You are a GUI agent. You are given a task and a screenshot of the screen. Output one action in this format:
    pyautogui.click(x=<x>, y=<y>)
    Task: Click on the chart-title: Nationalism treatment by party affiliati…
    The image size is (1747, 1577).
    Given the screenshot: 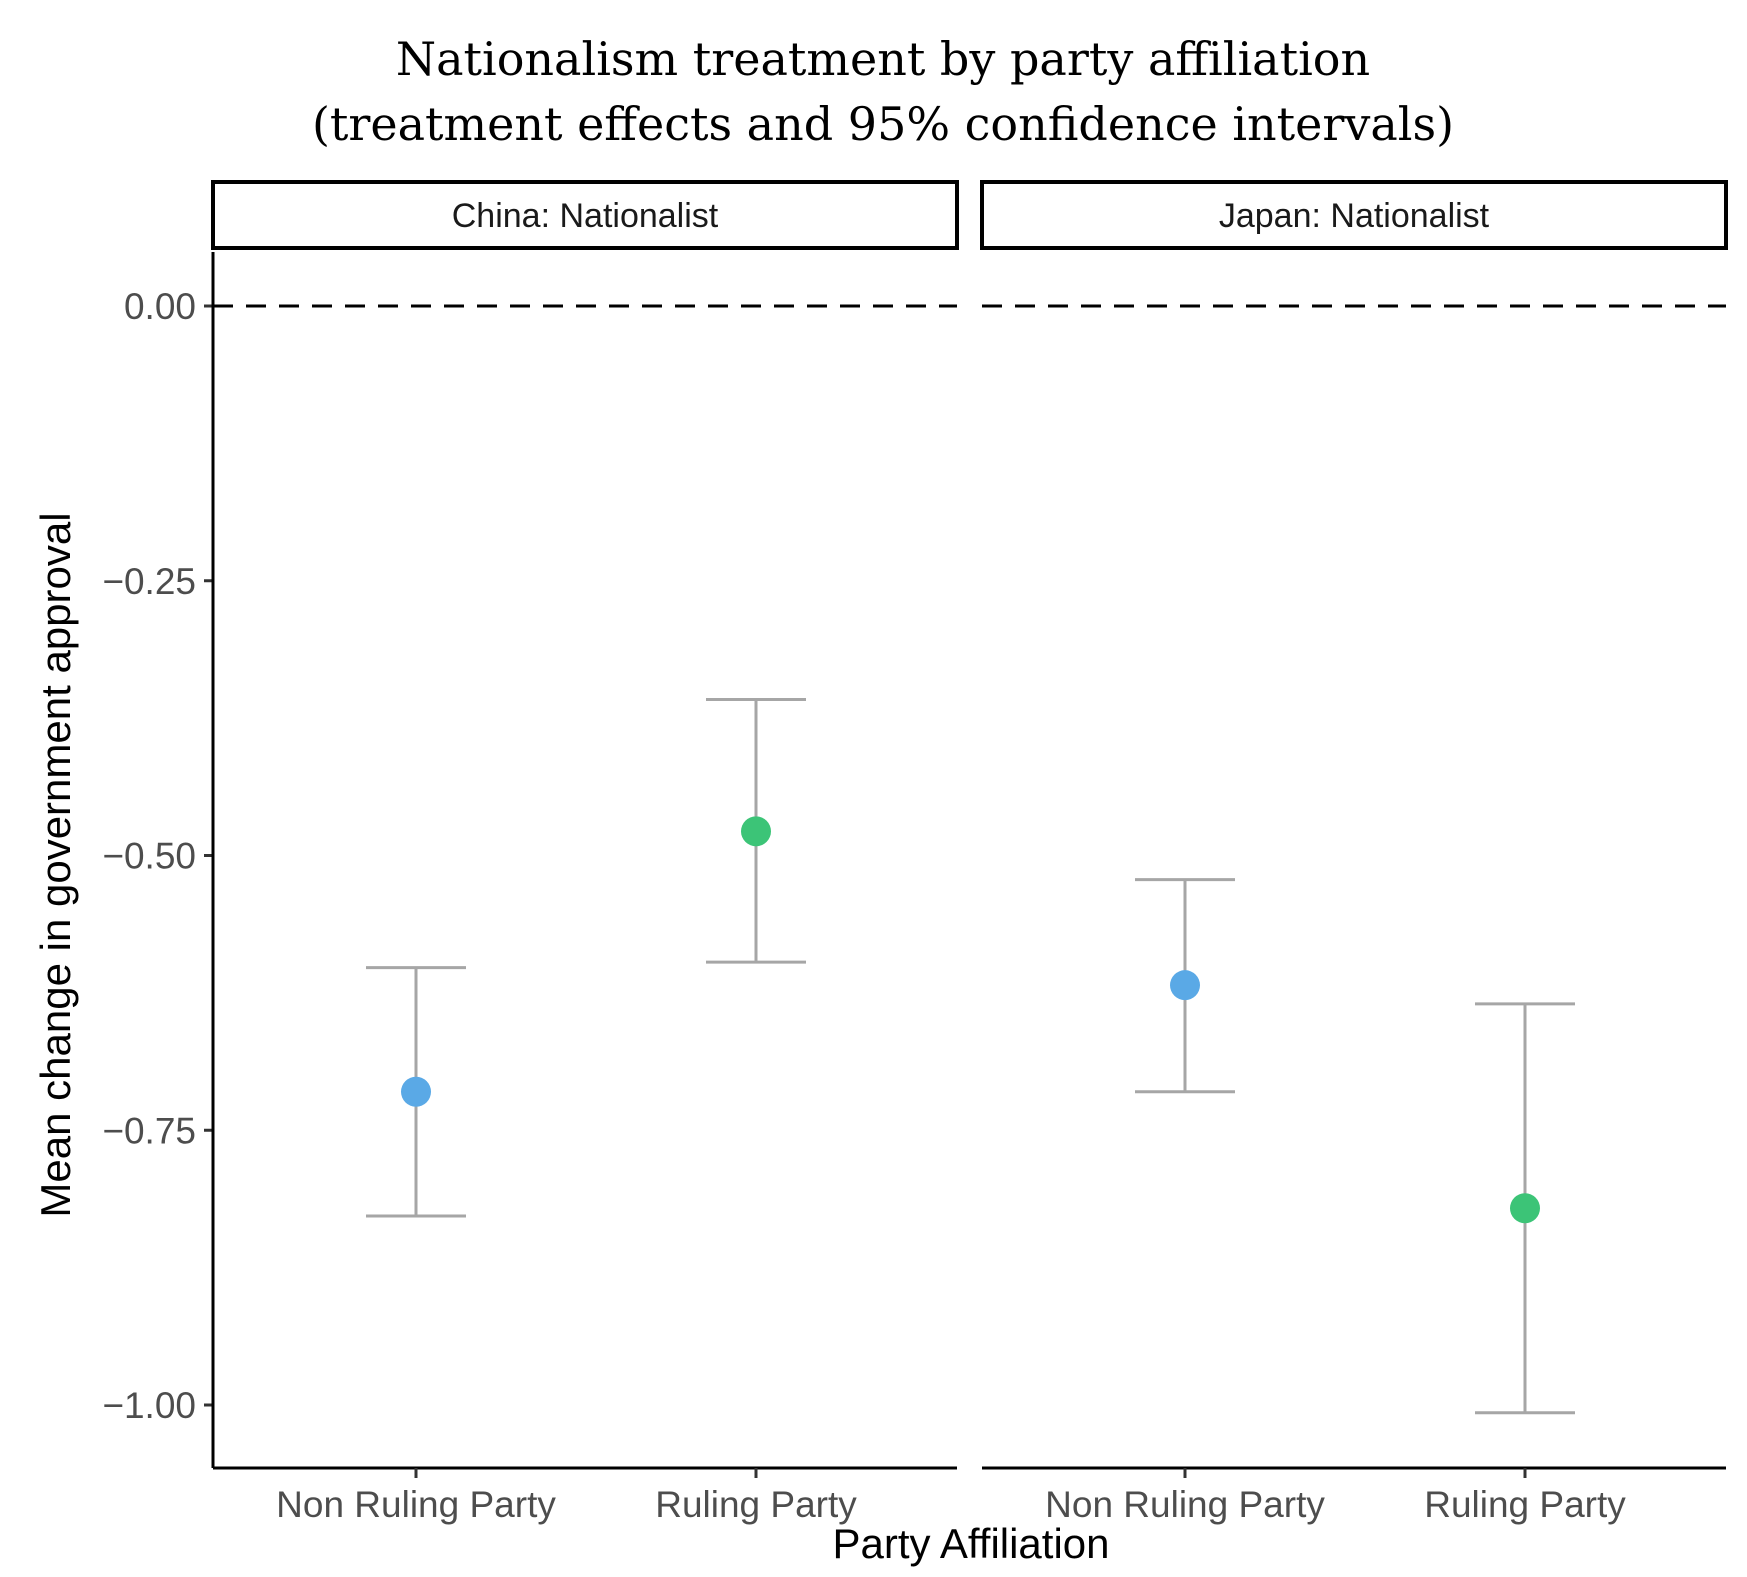 What is the action you would take?
    pyautogui.click(x=883, y=59)
    